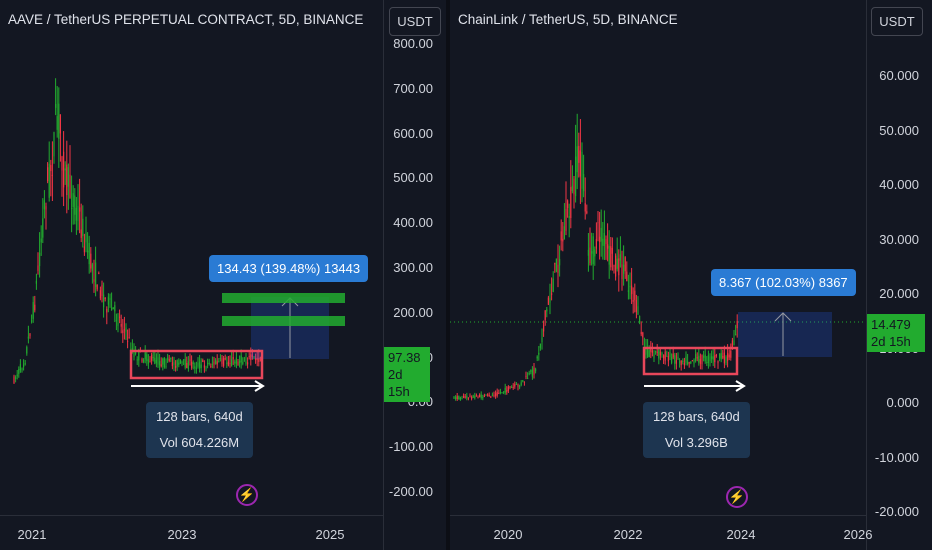  I want to click on left-range-tooltip: 128 bars, 640d Vol 604.226M, so click(199, 430).